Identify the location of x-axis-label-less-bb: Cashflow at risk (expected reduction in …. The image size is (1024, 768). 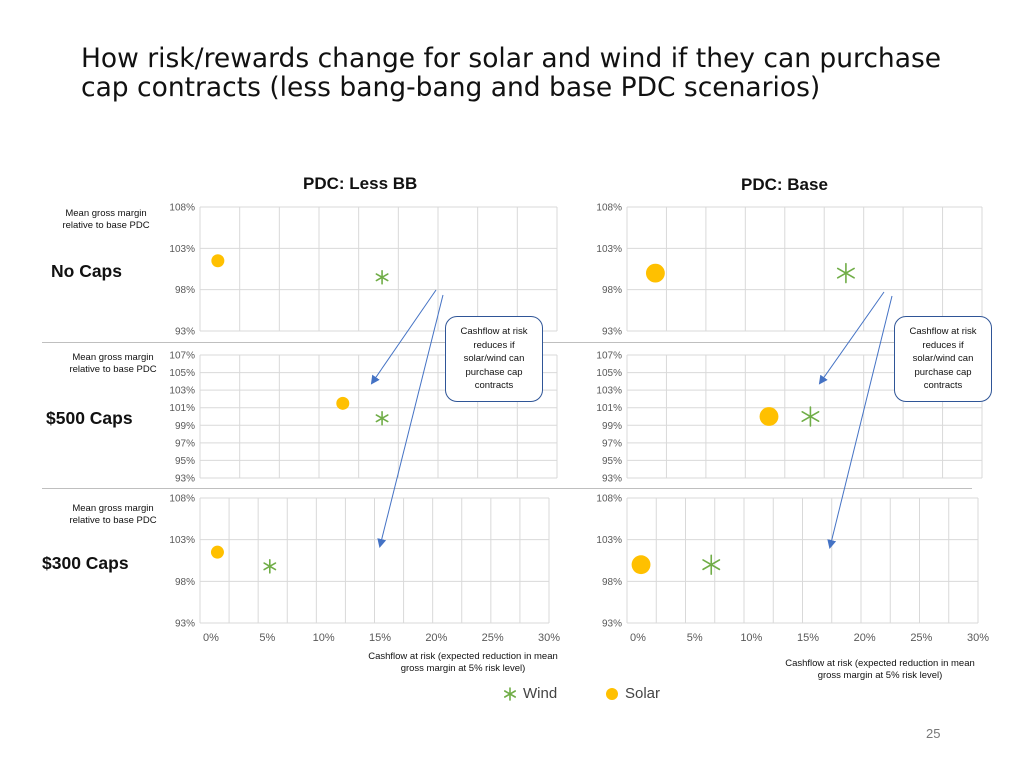
(463, 662).